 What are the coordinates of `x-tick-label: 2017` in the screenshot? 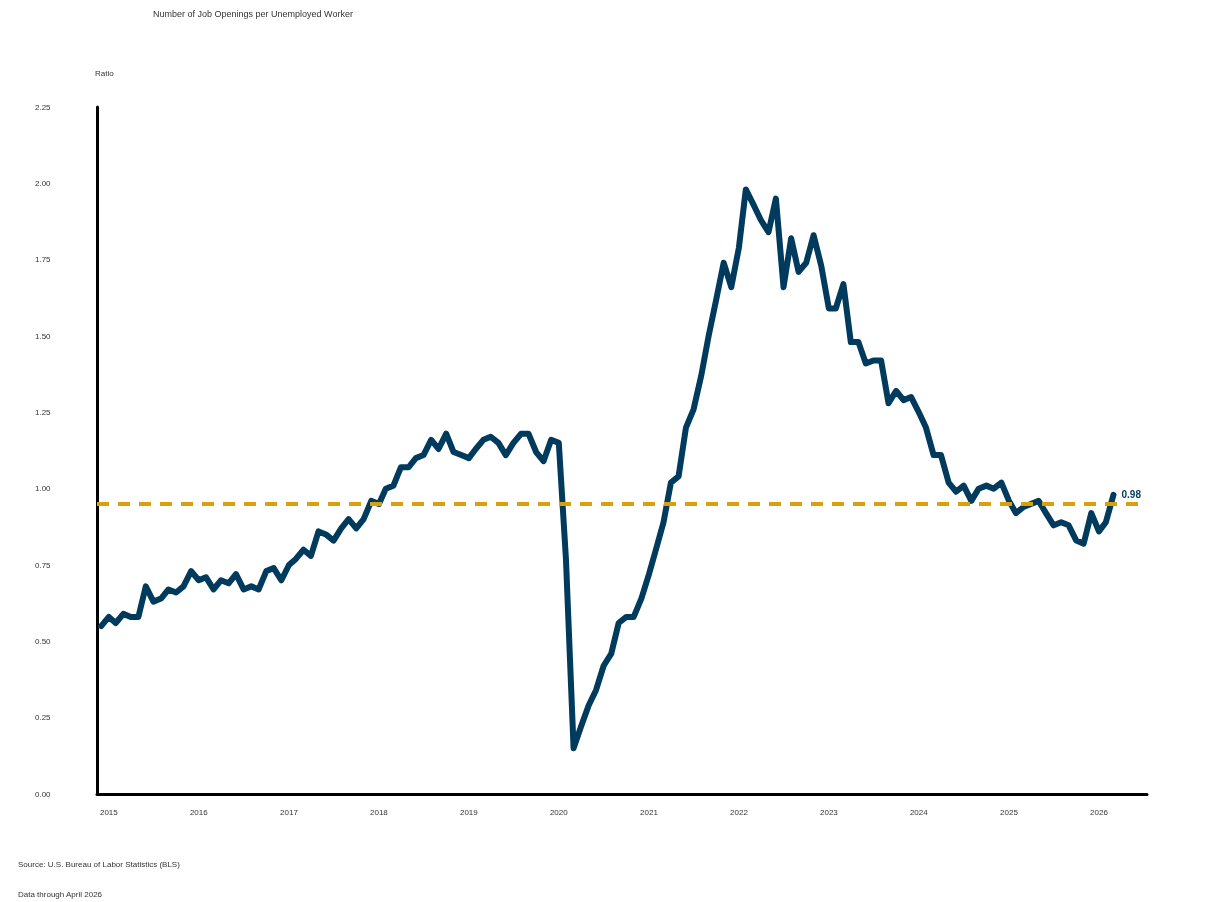 It's located at (289, 812).